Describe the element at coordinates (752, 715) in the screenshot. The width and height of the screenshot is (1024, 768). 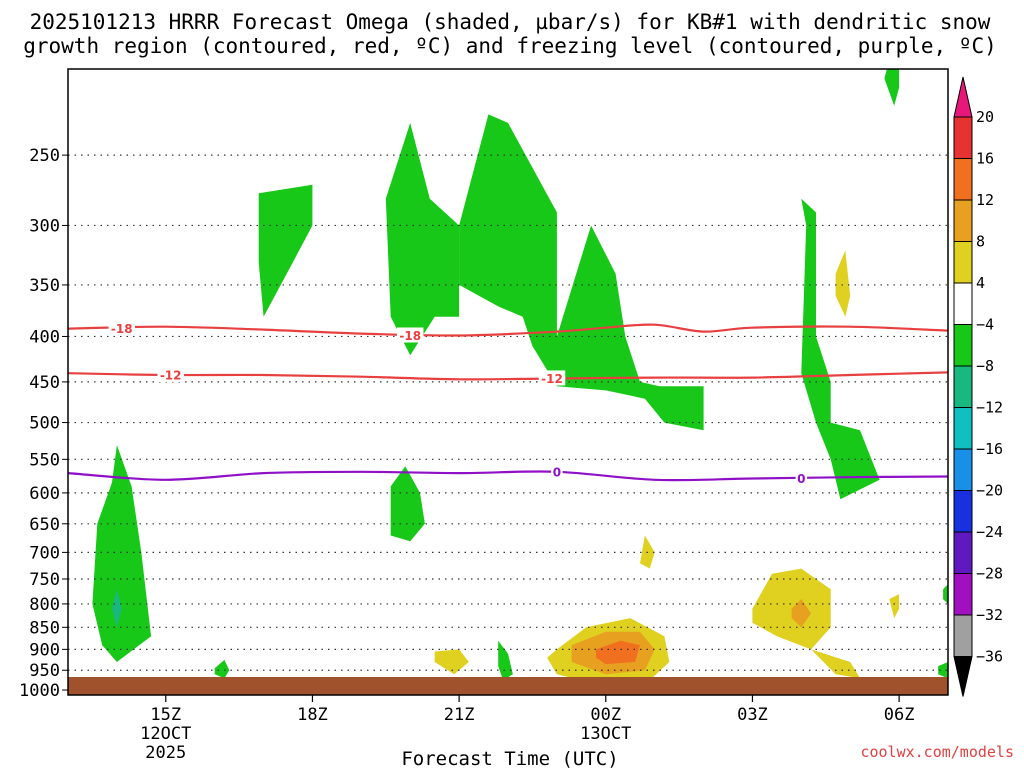
I see `x-tick-label-03Z: 03Z` at that location.